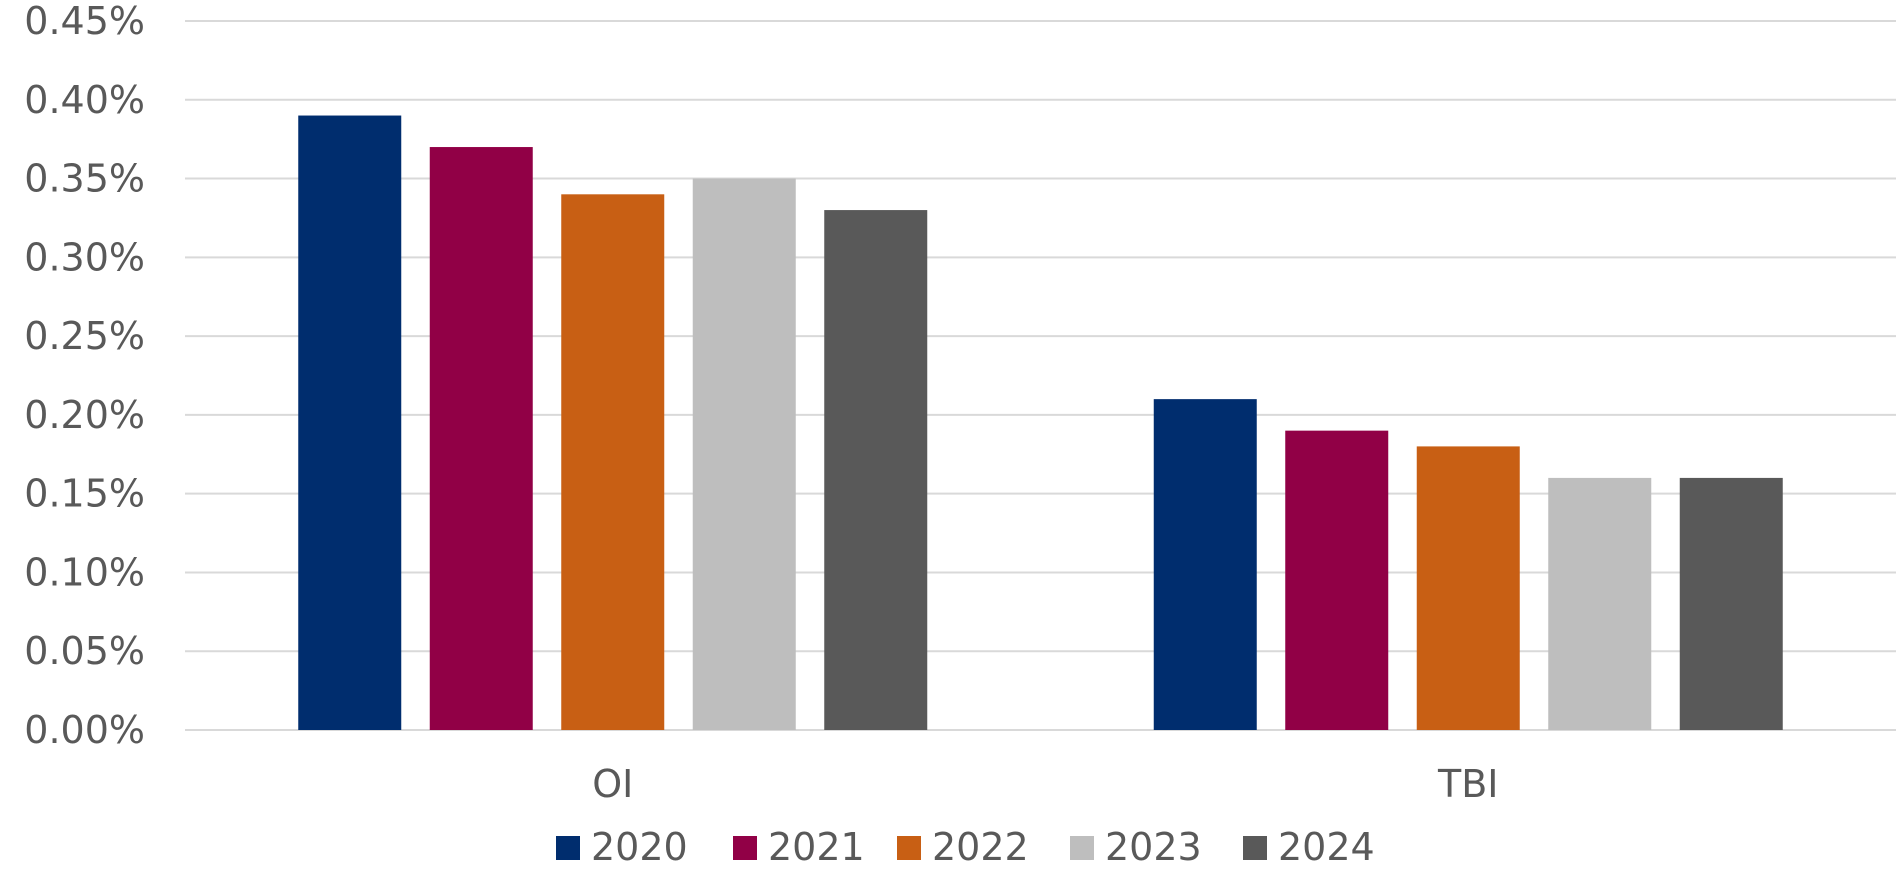  I want to click on x-category-label: TBI, so click(1468, 784).